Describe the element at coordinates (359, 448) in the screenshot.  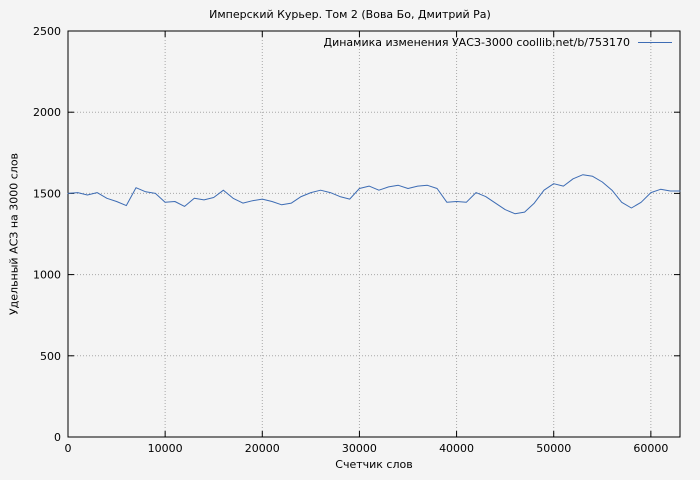
I see `x-tick-label: 30000` at that location.